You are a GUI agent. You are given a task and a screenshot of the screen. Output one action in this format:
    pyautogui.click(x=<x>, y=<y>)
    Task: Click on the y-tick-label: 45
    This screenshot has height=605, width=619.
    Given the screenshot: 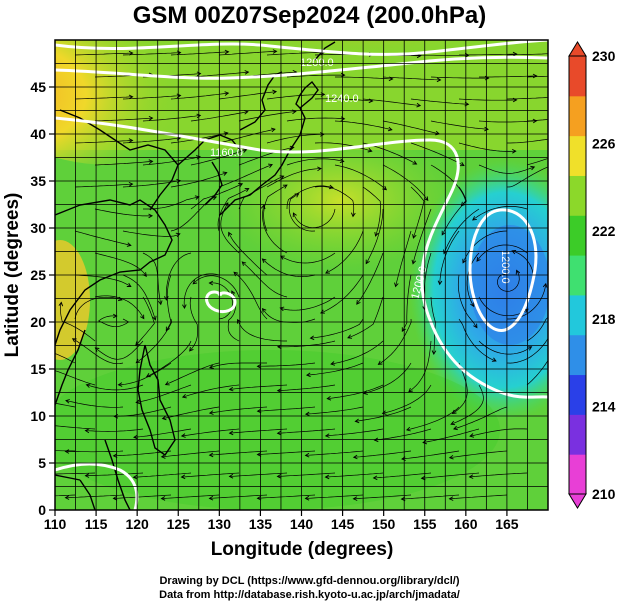 What is the action you would take?
    pyautogui.click(x=38, y=87)
    